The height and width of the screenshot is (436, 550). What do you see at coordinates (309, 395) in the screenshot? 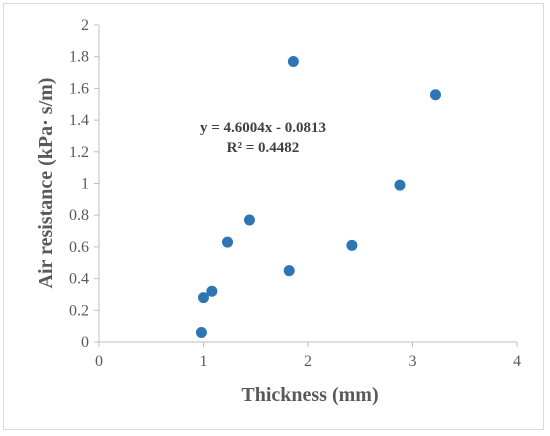
I see `x-axis-title: Thickness (mm)` at bounding box center [309, 395].